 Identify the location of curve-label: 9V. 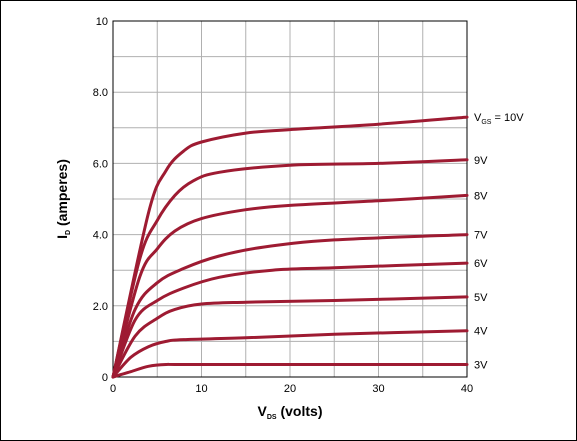
(481, 161).